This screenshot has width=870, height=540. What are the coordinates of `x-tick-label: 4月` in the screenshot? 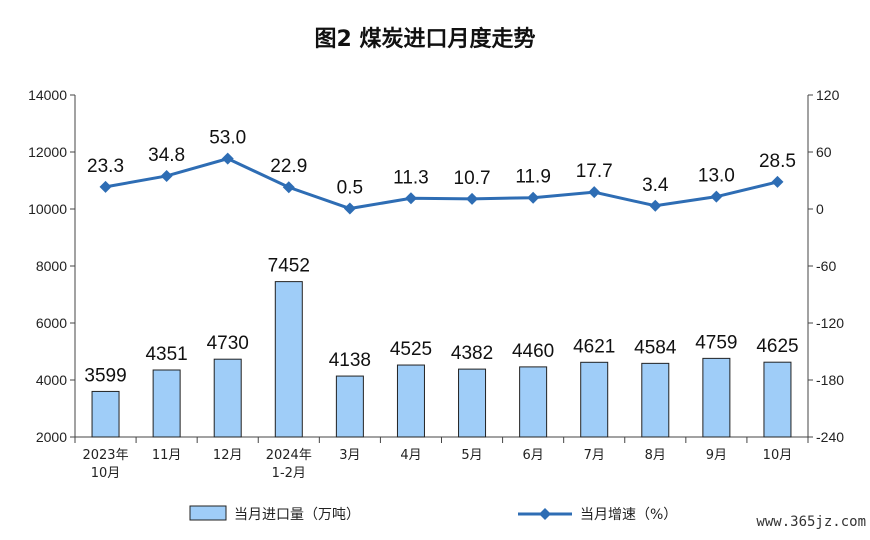 It's located at (410, 455).